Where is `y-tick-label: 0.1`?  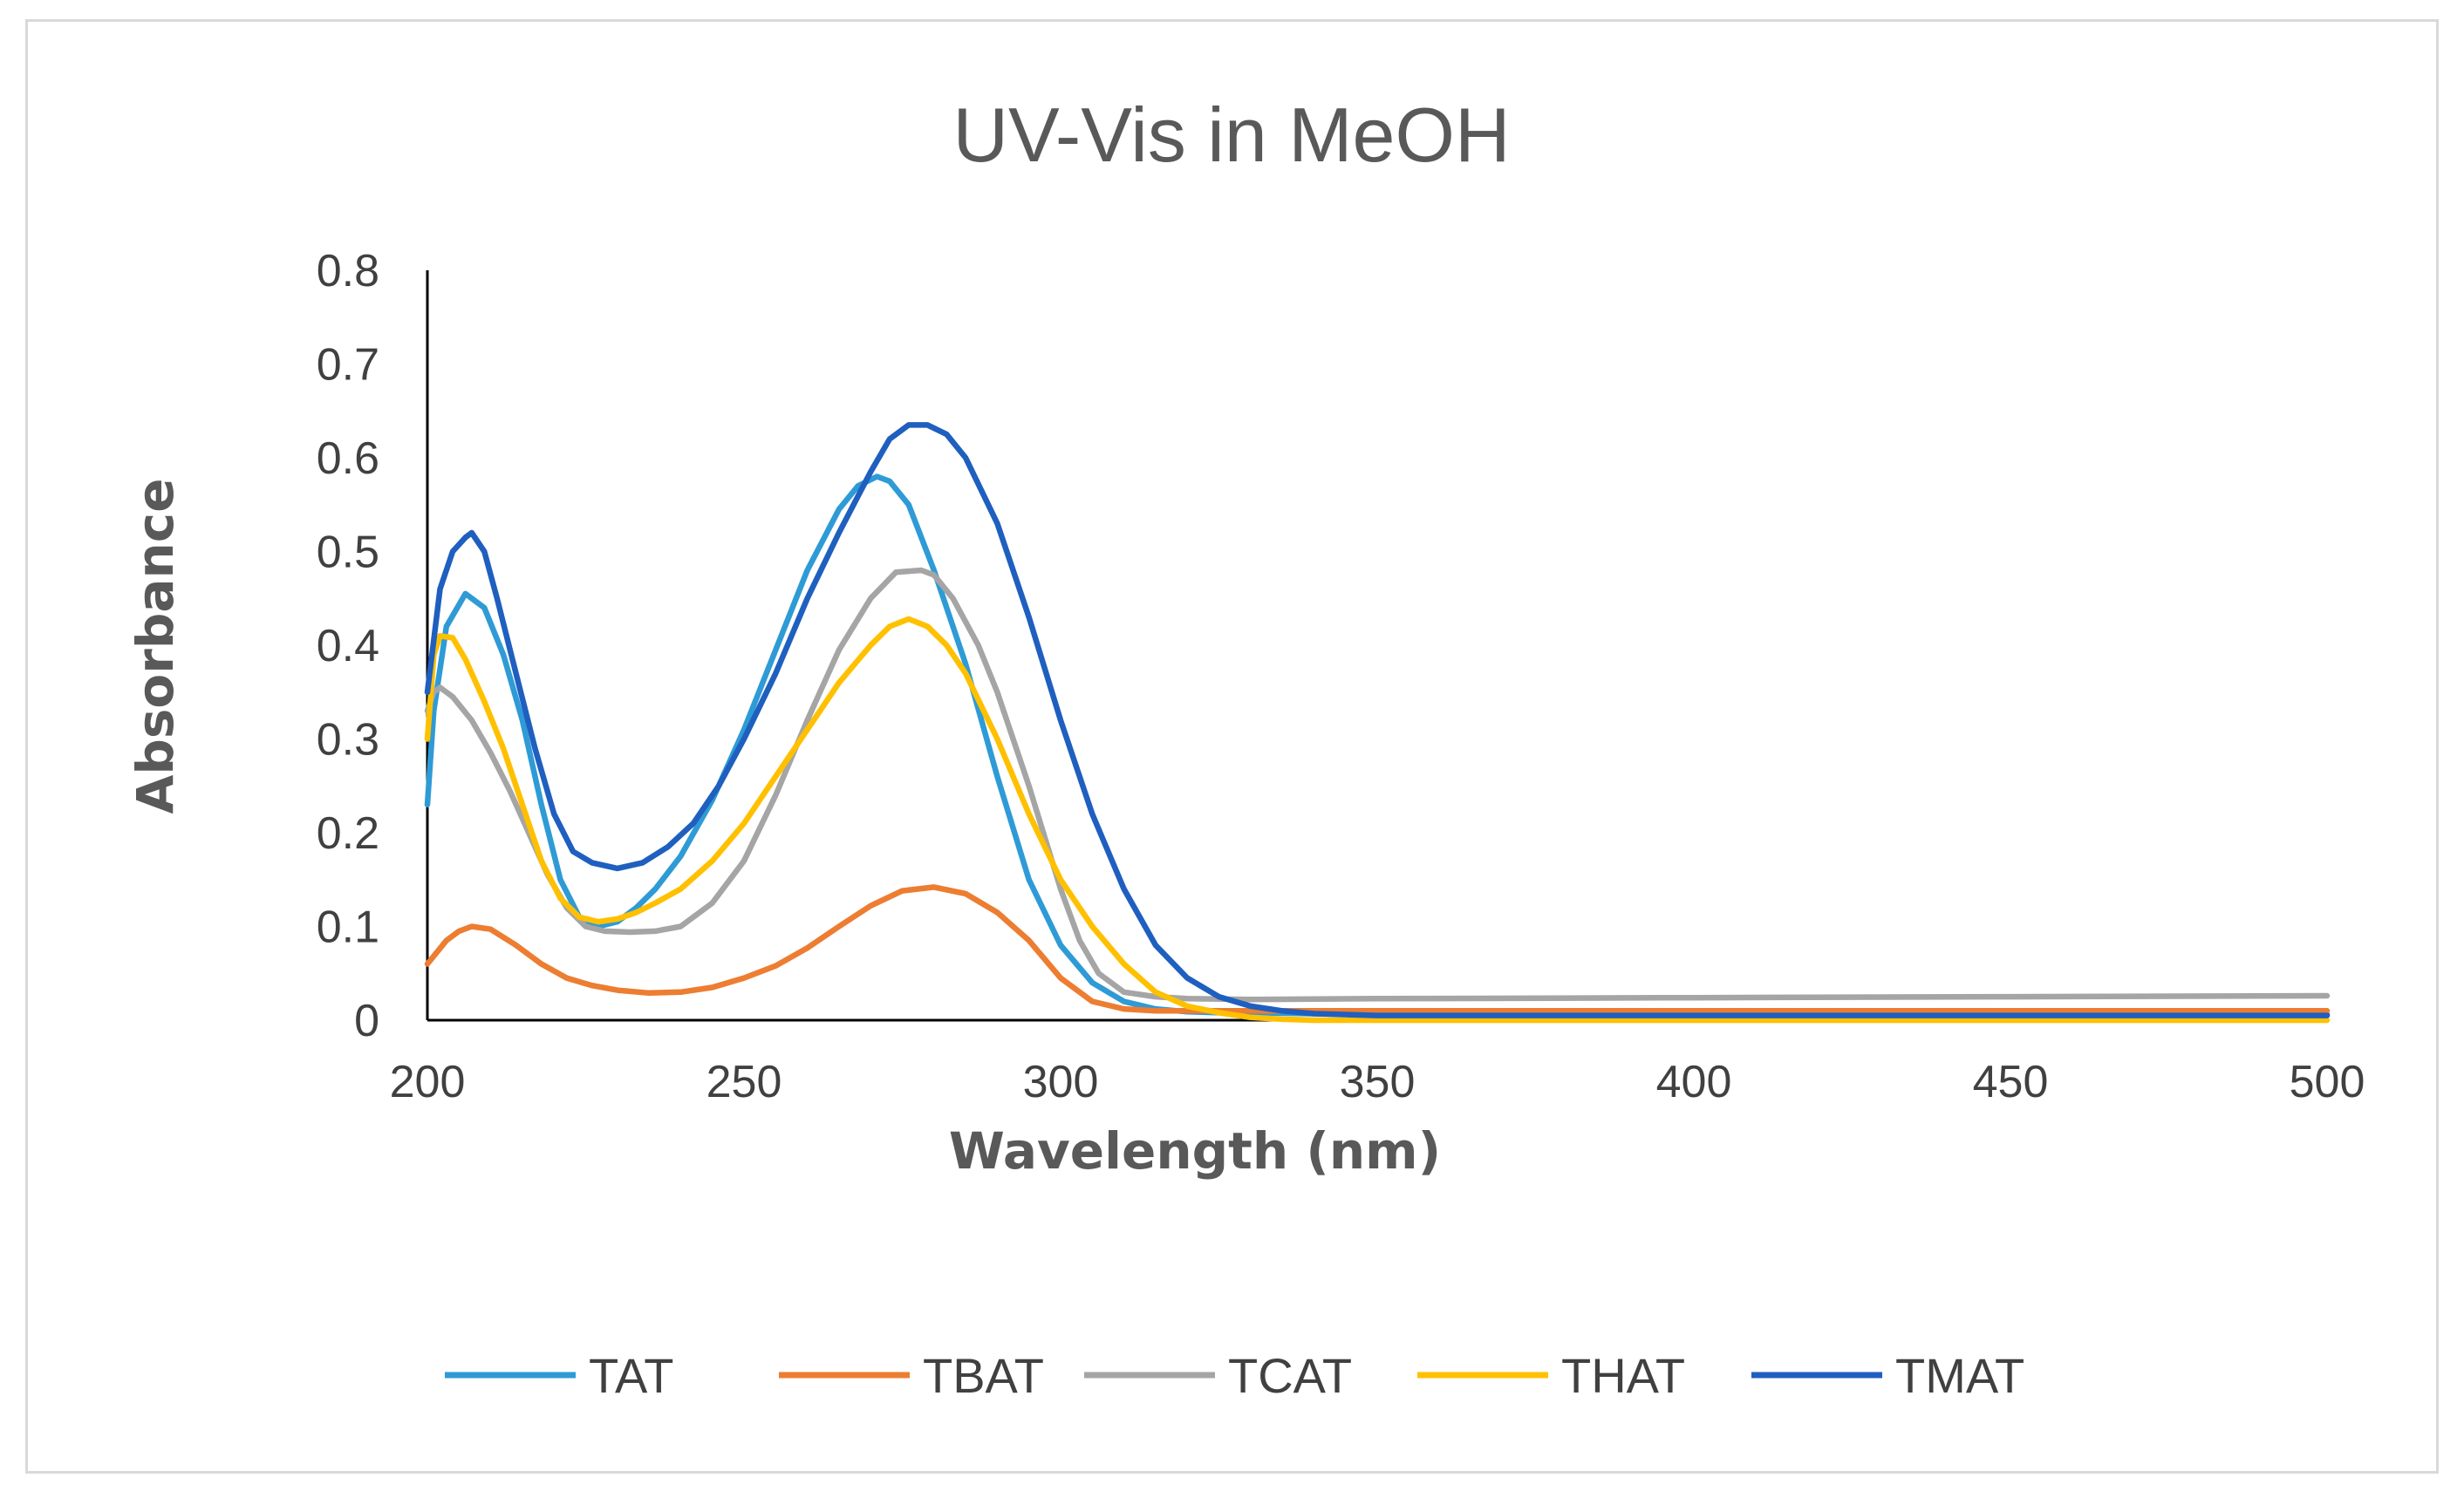 y-tick-label: 0.1 is located at coordinates (348, 927).